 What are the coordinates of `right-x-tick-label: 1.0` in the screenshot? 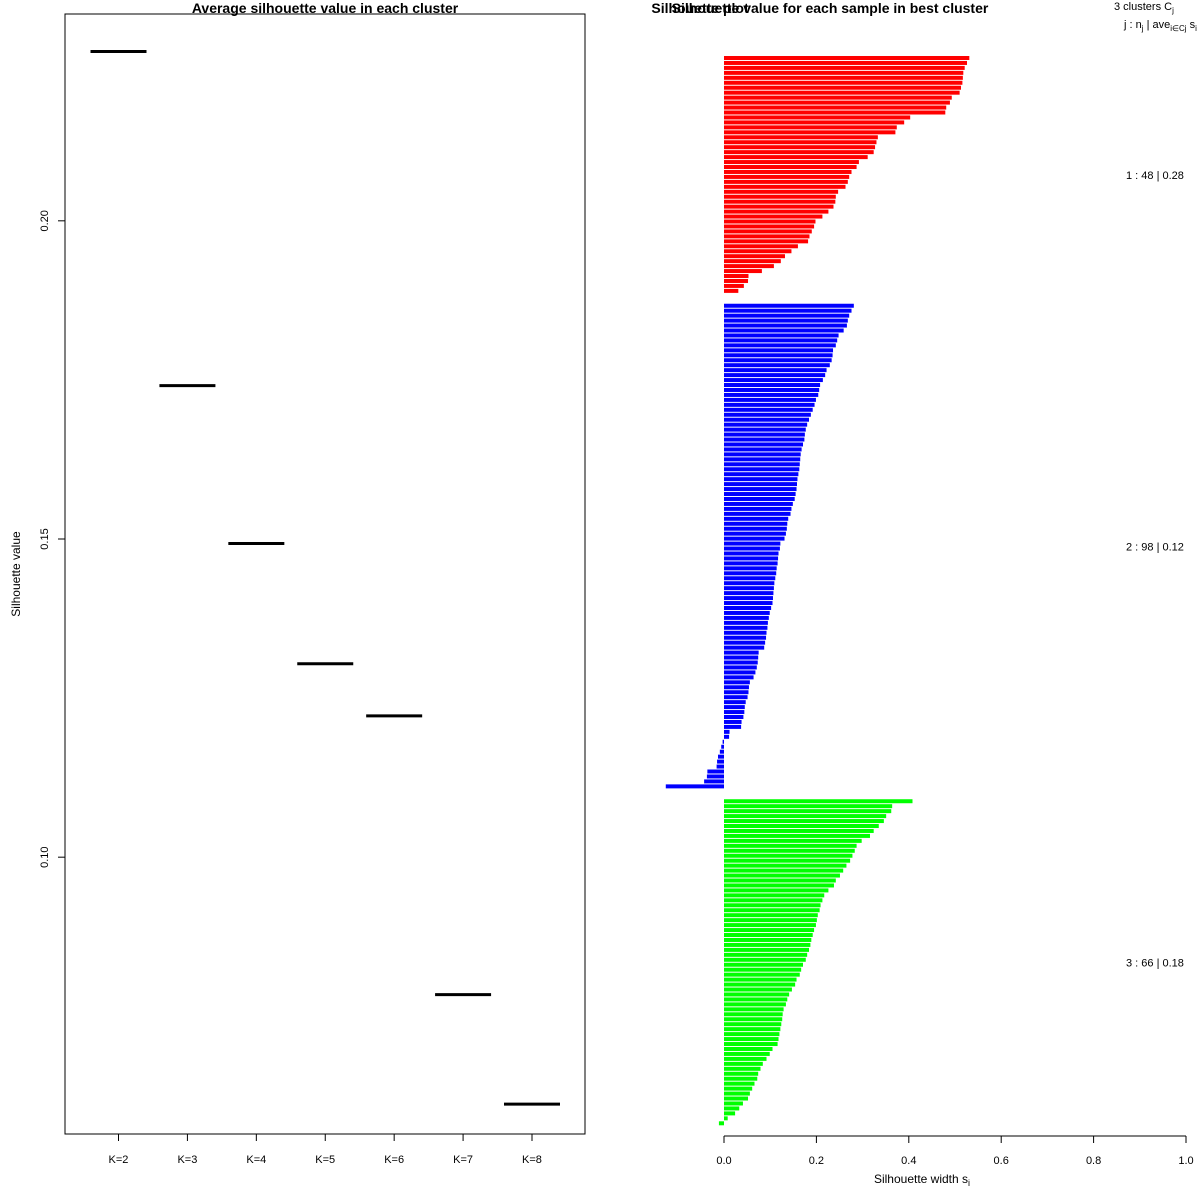 It's located at (1185, 1161).